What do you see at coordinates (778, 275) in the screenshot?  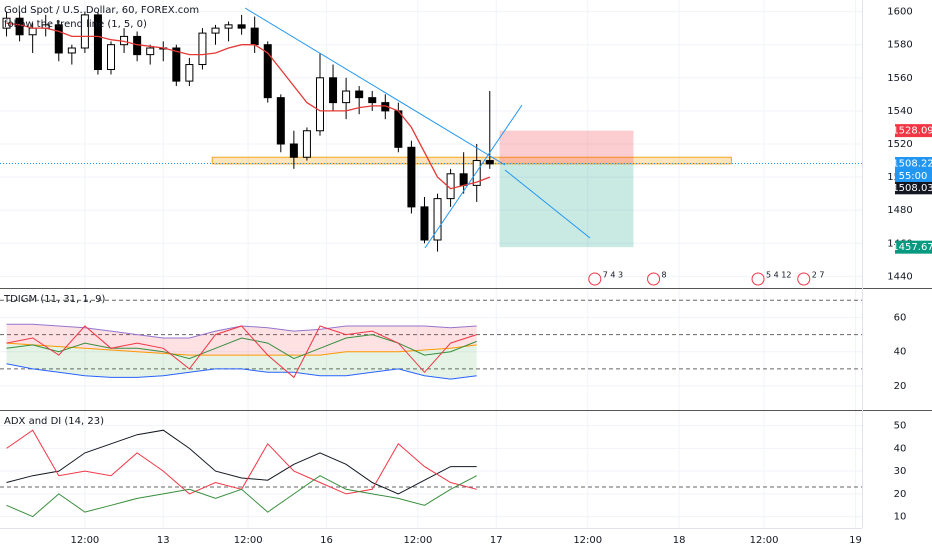 I see `event-label: 5 4 12` at bounding box center [778, 275].